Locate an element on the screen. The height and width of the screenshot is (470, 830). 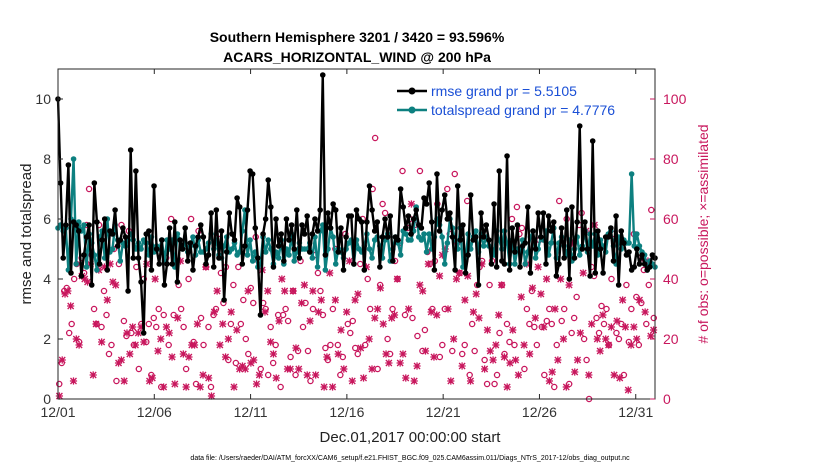
y-left-tick-label: 10 is located at coordinates (43, 99).